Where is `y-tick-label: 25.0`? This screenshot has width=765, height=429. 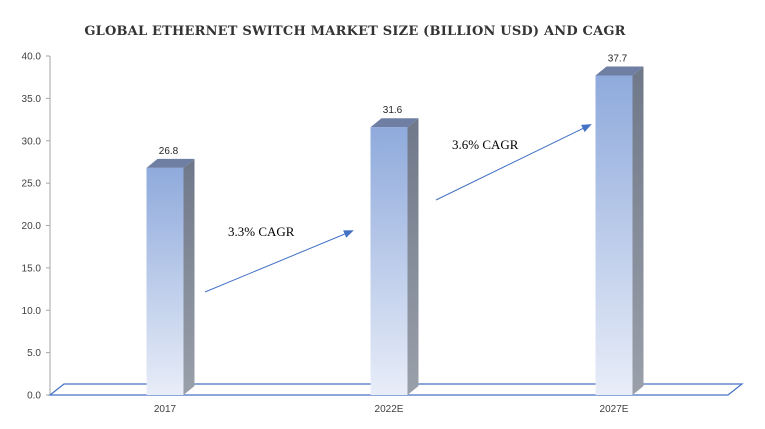
y-tick-label: 25.0 is located at coordinates (32, 184).